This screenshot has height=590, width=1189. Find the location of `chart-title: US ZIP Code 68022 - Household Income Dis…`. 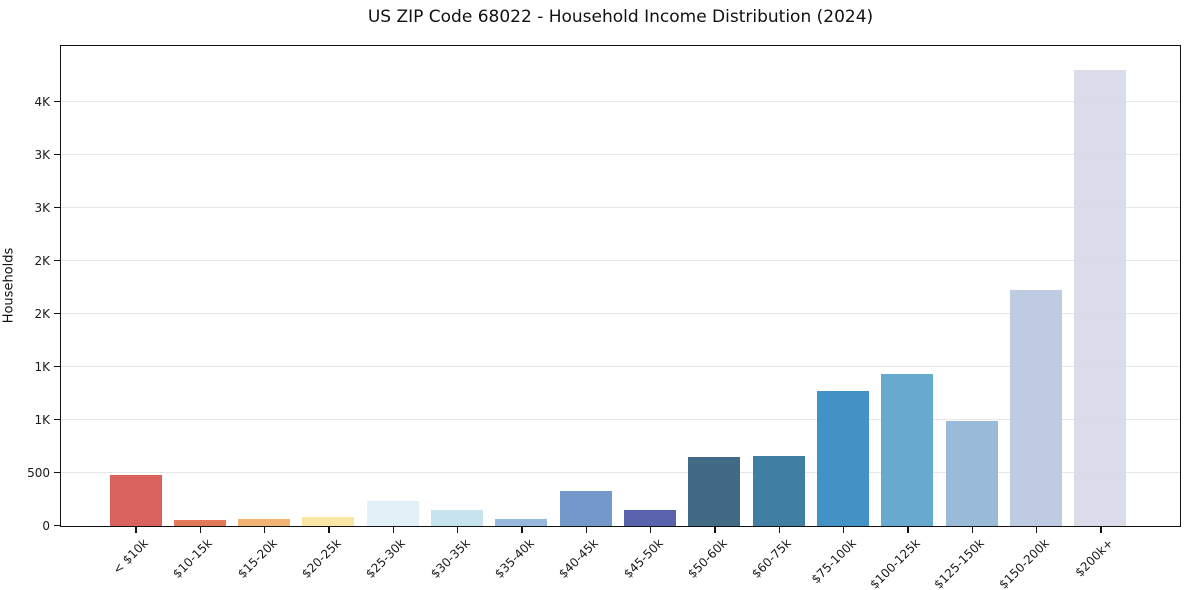

chart-title: US ZIP Code 68022 - Household Income Dis… is located at coordinates (620, 17).